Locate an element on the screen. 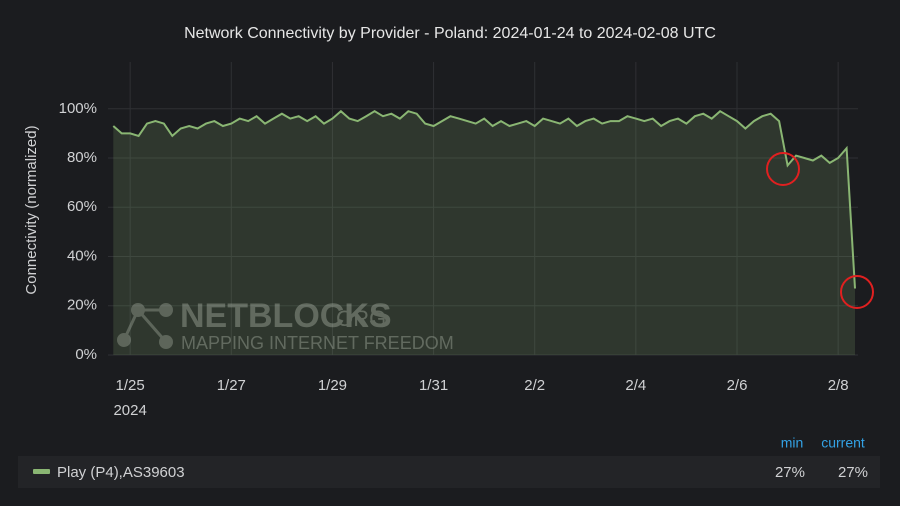  watermark-name: NETBLOCKS is located at coordinates (286, 316).